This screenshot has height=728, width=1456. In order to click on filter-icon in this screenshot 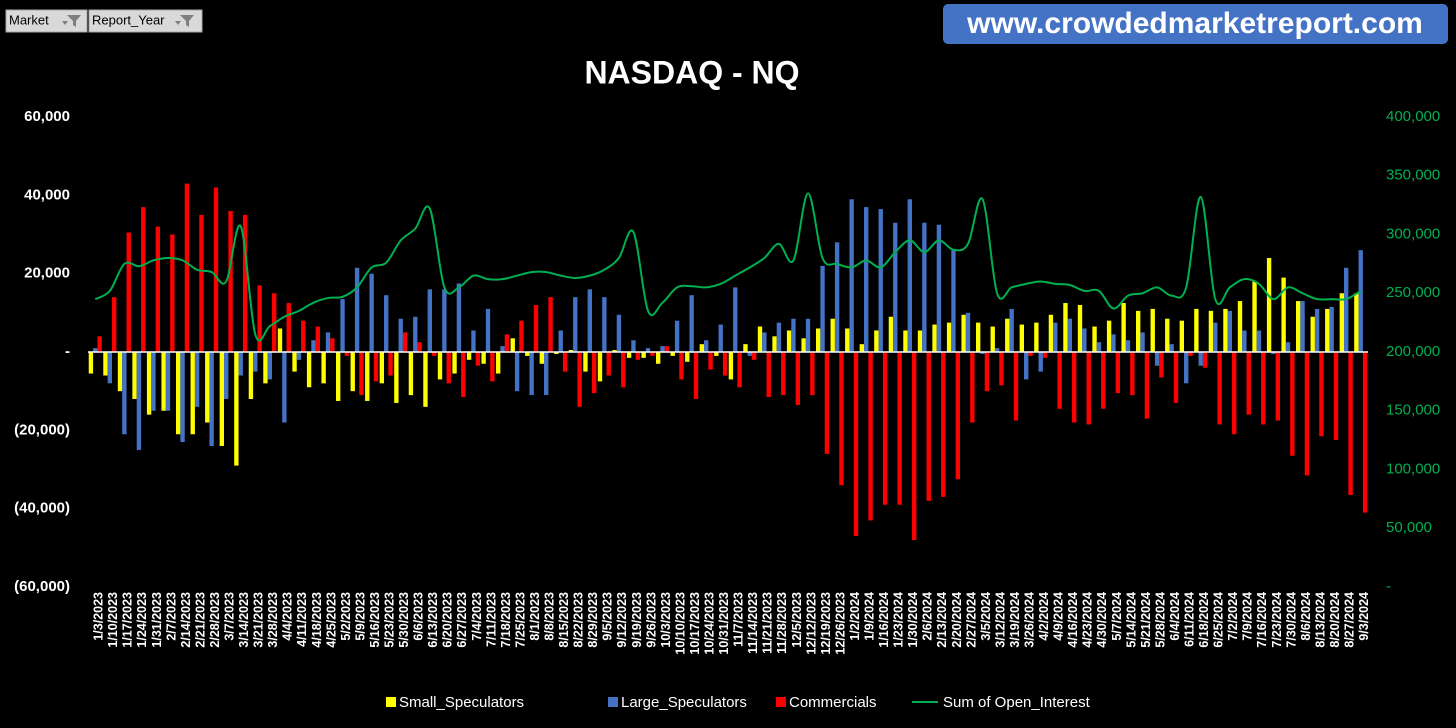, I will do `click(184, 21)`.